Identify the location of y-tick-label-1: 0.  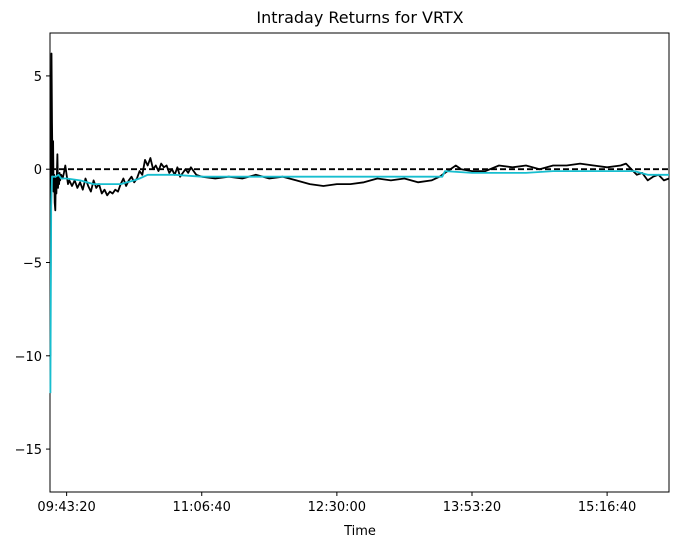
(38, 170).